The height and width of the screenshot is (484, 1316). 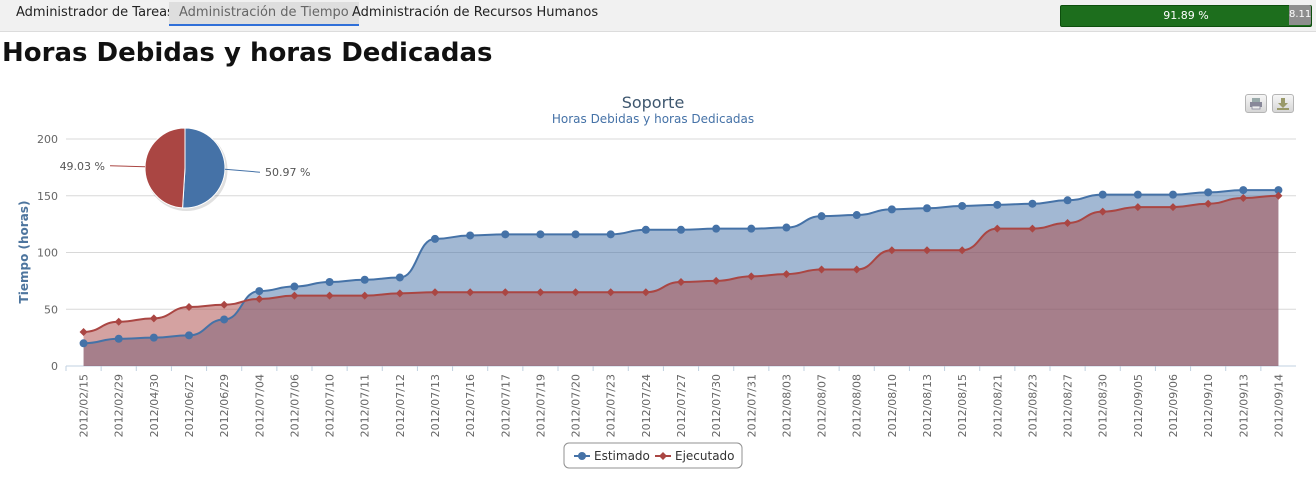 What do you see at coordinates (95, 12) in the screenshot?
I see `tab-administrador-de-tareas: Administrador de Tareas` at bounding box center [95, 12].